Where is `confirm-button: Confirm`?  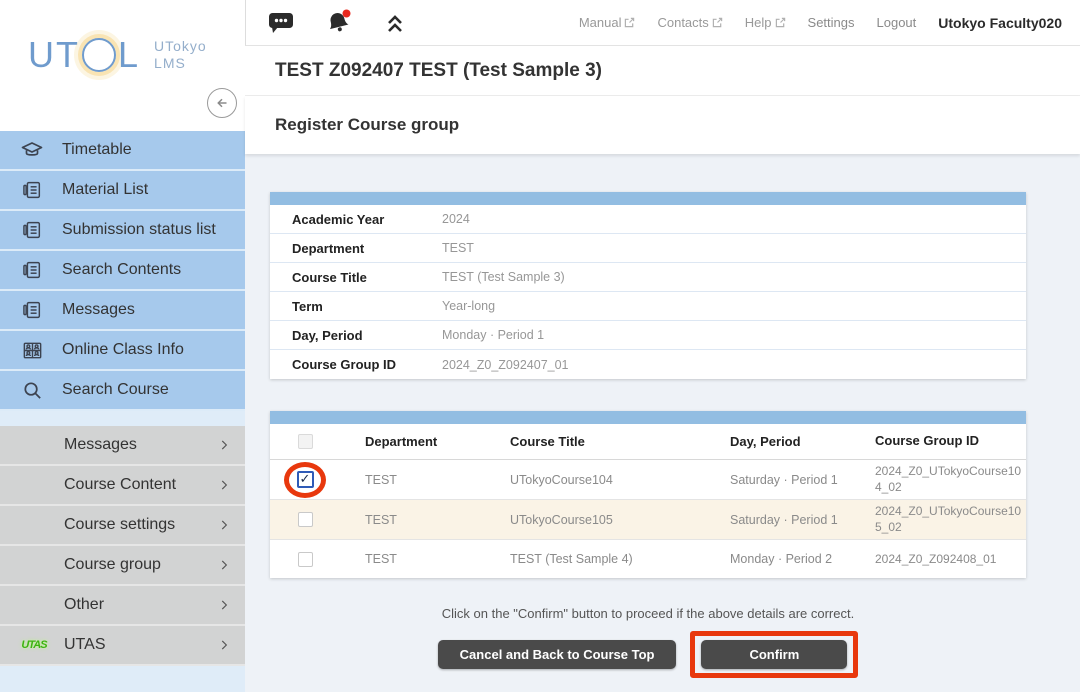 confirm-button: Confirm is located at coordinates (774, 655).